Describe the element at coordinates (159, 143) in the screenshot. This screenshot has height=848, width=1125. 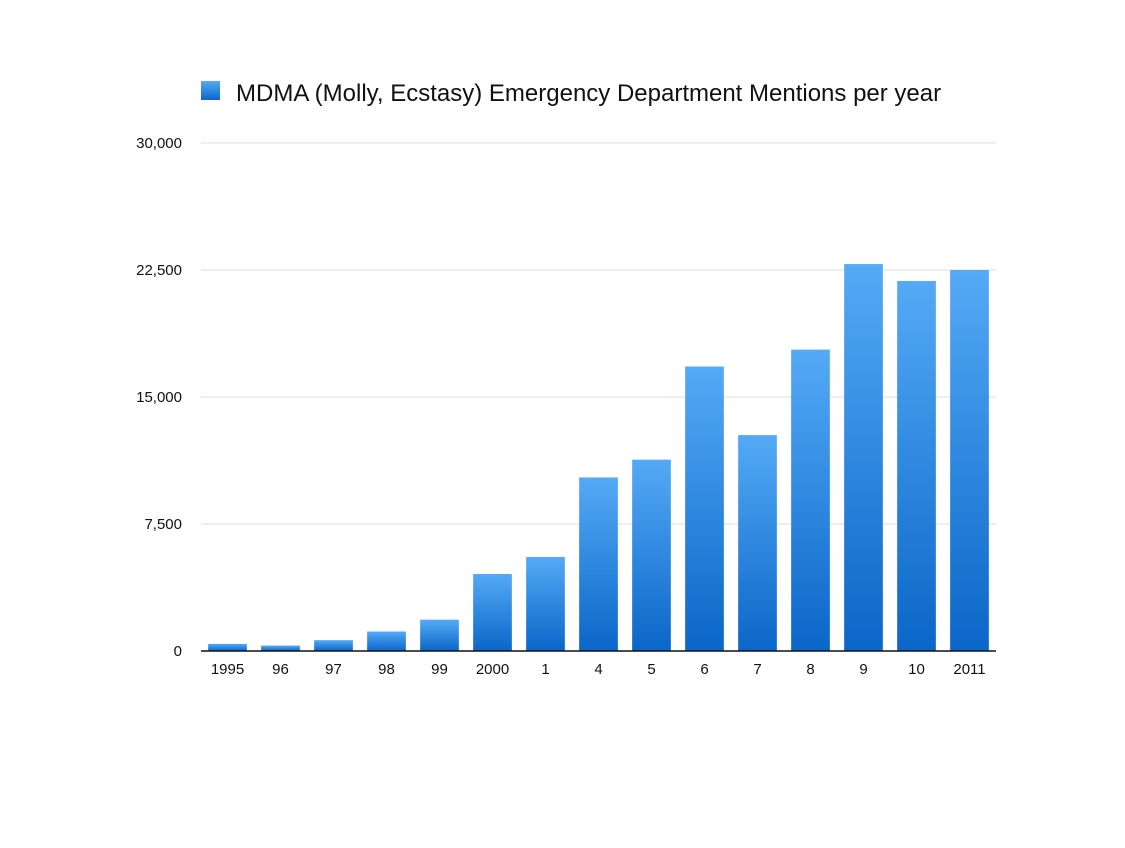
I see `y-tick-label: 30,000` at that location.